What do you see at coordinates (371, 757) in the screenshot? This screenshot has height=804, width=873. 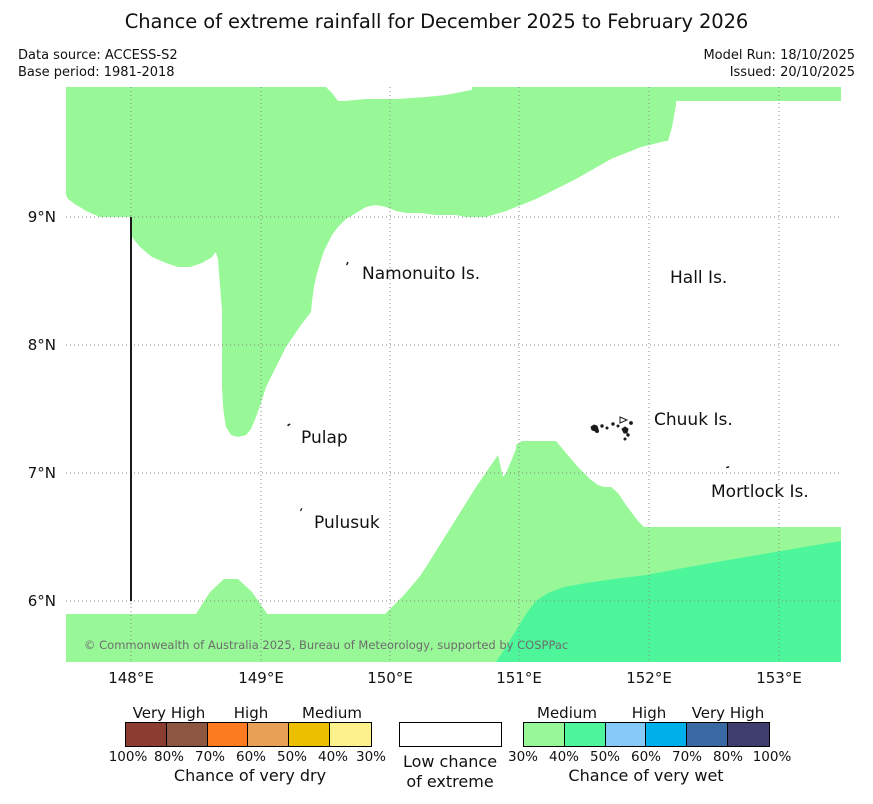 I see `legend-dry-tick-30: 30%` at bounding box center [371, 757].